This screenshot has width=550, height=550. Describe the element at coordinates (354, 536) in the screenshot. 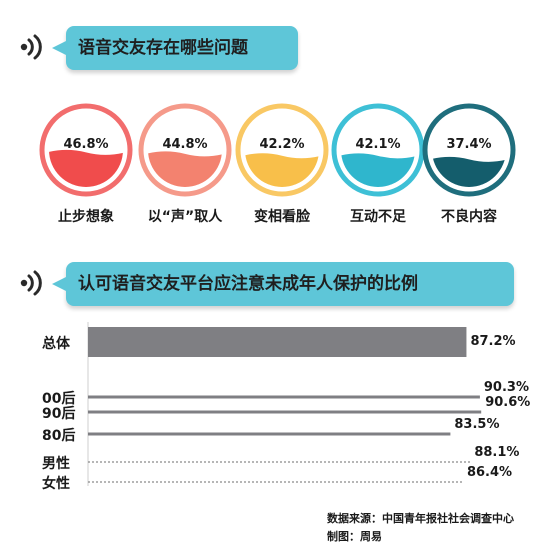

I see `chart-credit: 制图：周易` at that location.